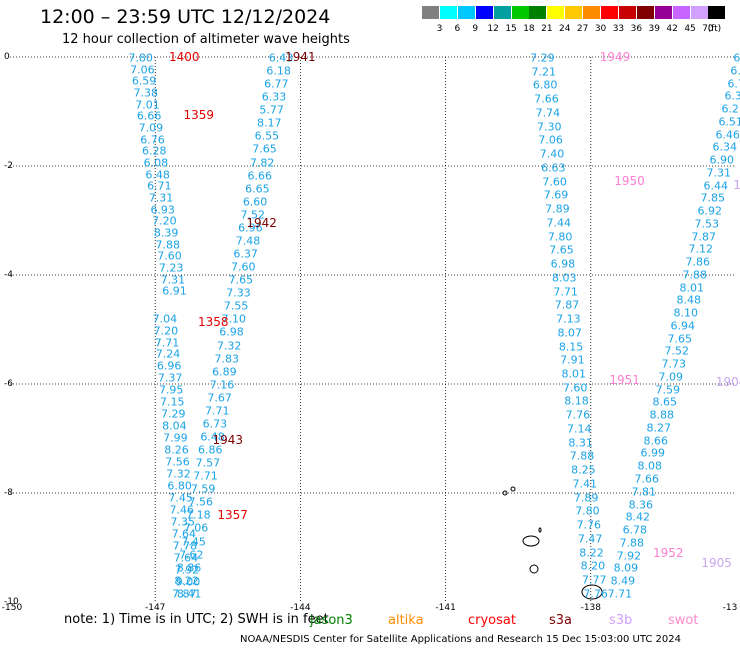 Image resolution: width=740 pixels, height=650 pixels. I want to click on wave-height-value: 7.41, so click(584, 484).